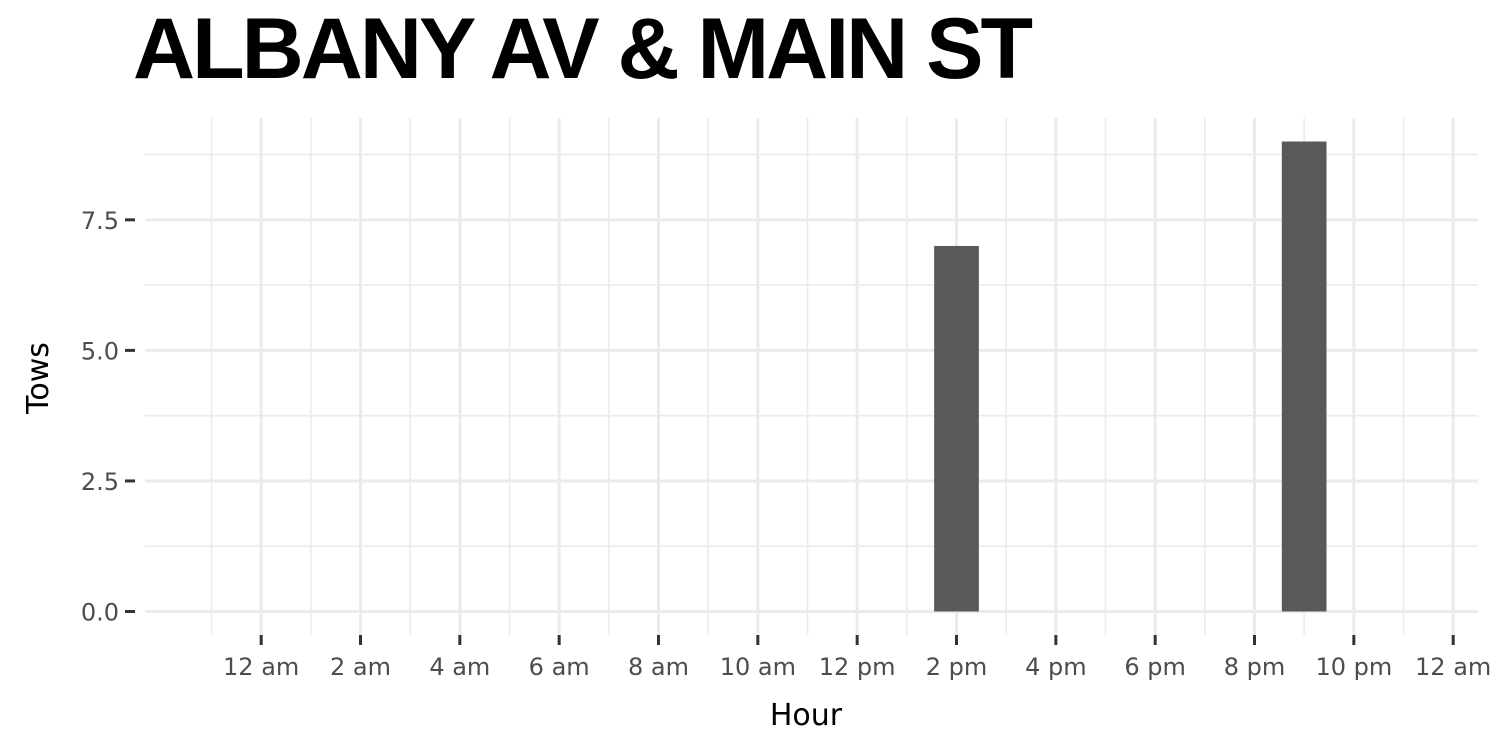 The width and height of the screenshot is (1500, 750). Describe the element at coordinates (1056, 667) in the screenshot. I see `x-tick-label: 4 pm` at that location.